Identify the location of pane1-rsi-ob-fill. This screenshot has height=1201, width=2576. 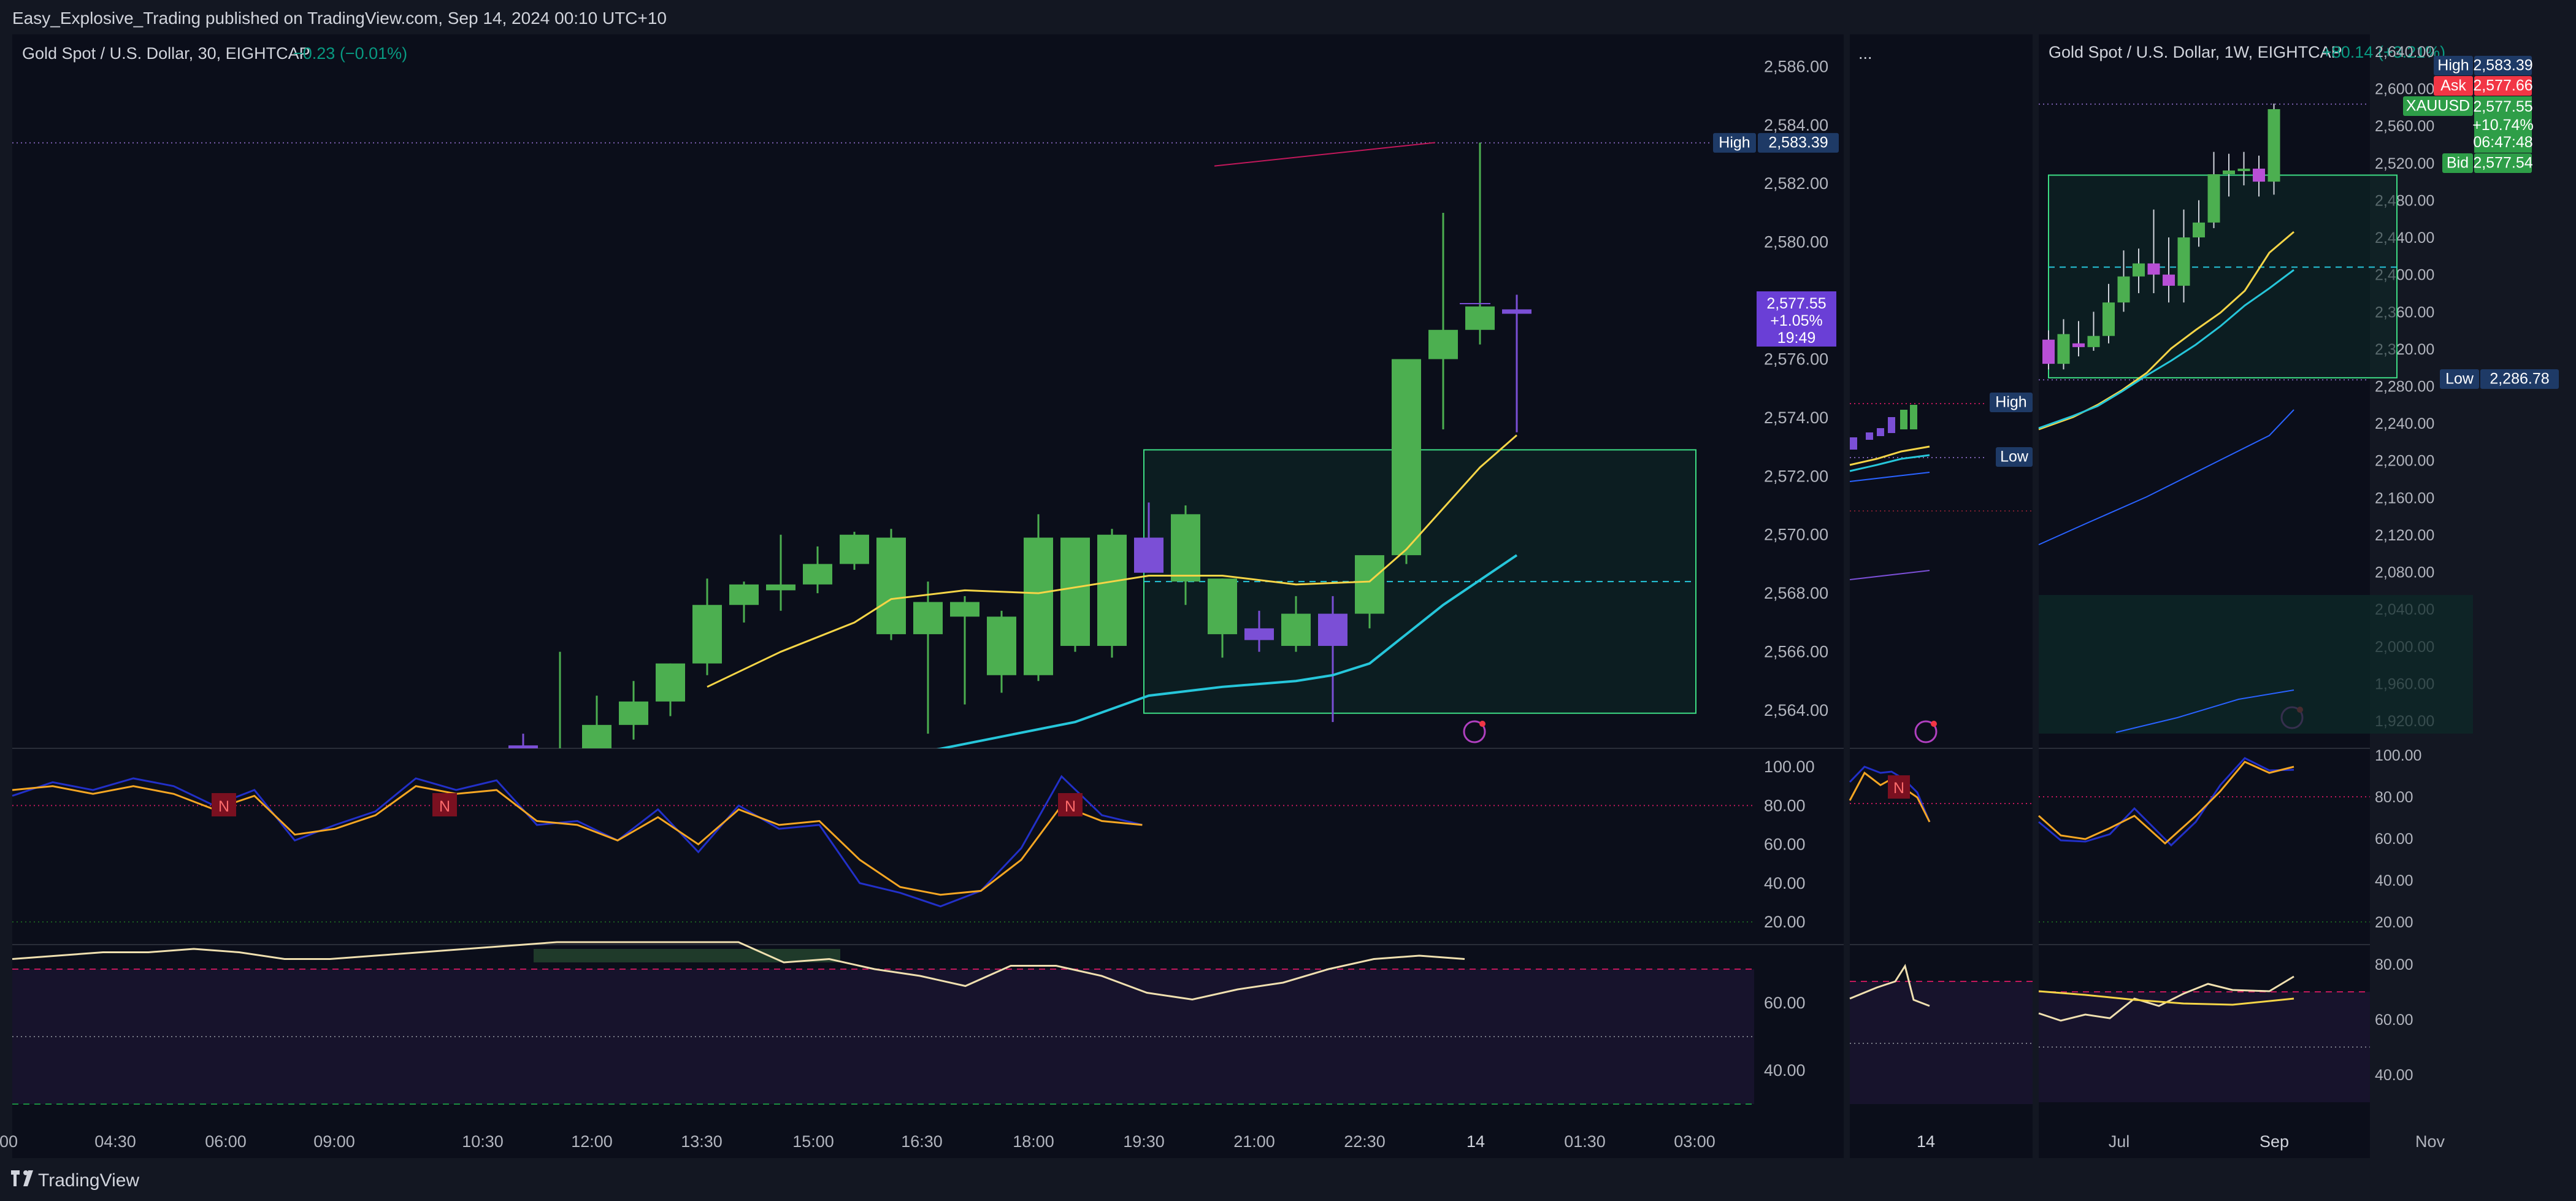
(687, 955).